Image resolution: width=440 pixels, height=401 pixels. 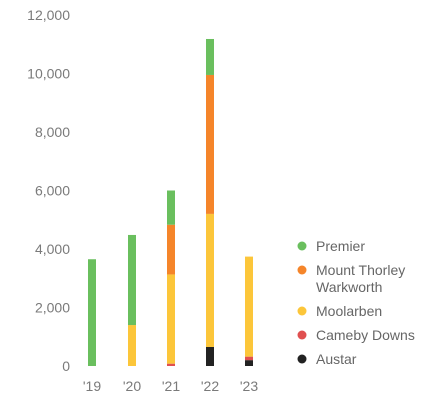 I want to click on x-tick-label: '23, so click(x=249, y=386).